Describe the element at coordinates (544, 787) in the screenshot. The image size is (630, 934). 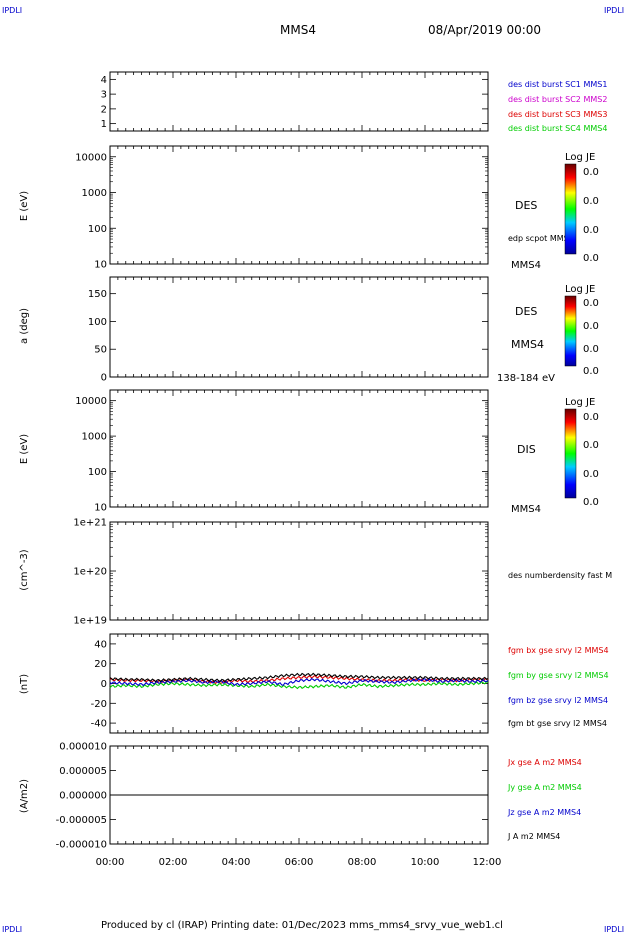
I see `legend-jy: Jy gse A m2 MMS4` at that location.